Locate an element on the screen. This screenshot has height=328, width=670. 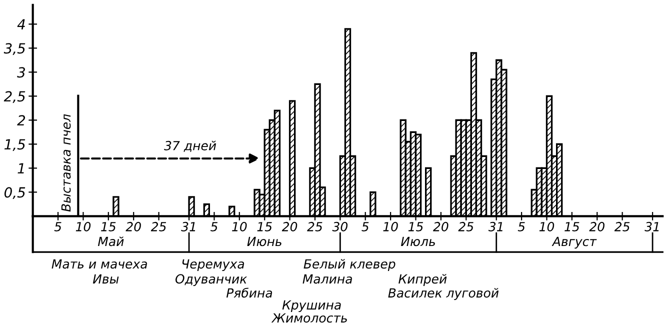
y-tick-label: 1,5 is located at coordinates (15, 145).